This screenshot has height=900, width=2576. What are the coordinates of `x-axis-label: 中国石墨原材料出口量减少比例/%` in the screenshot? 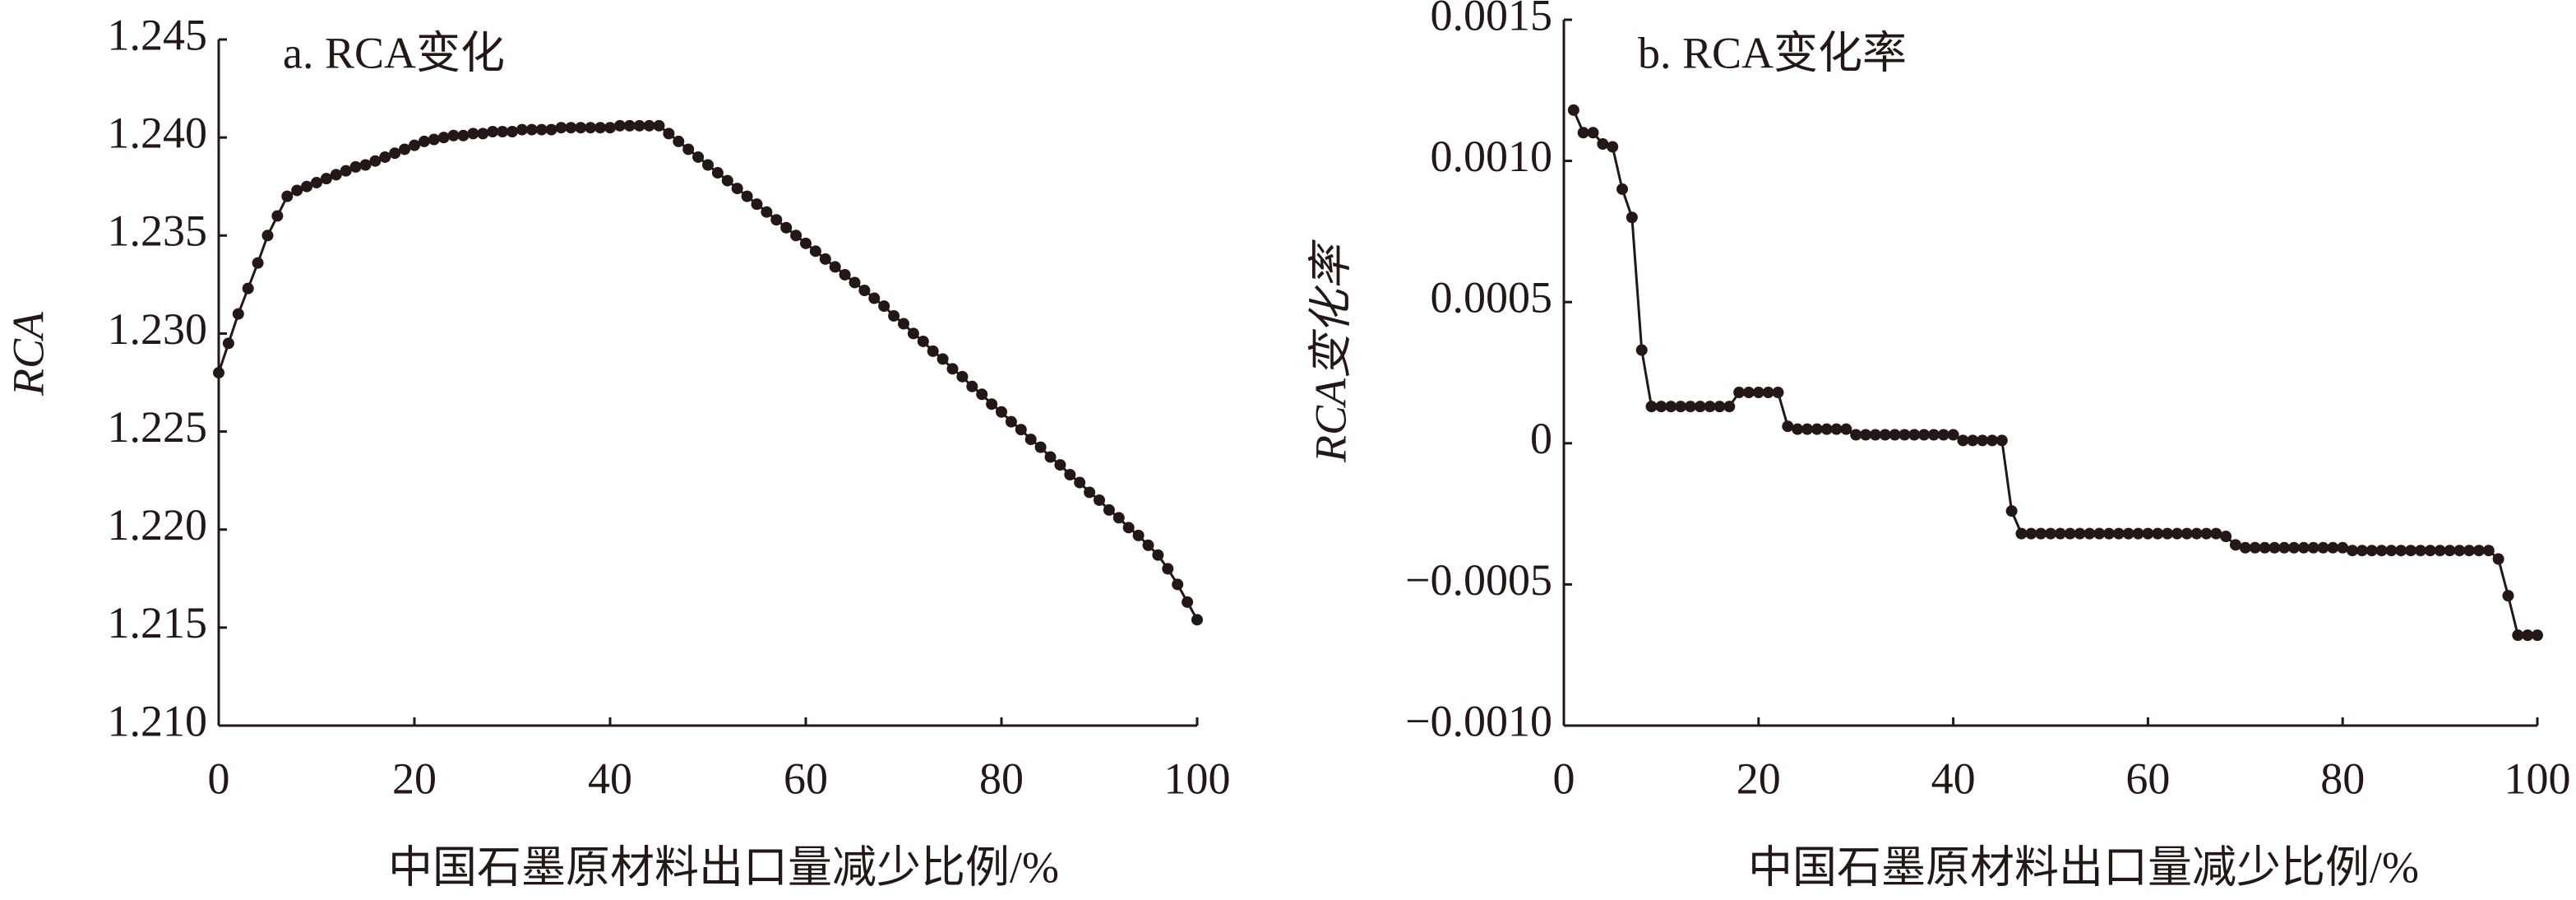 It's located at (723, 867).